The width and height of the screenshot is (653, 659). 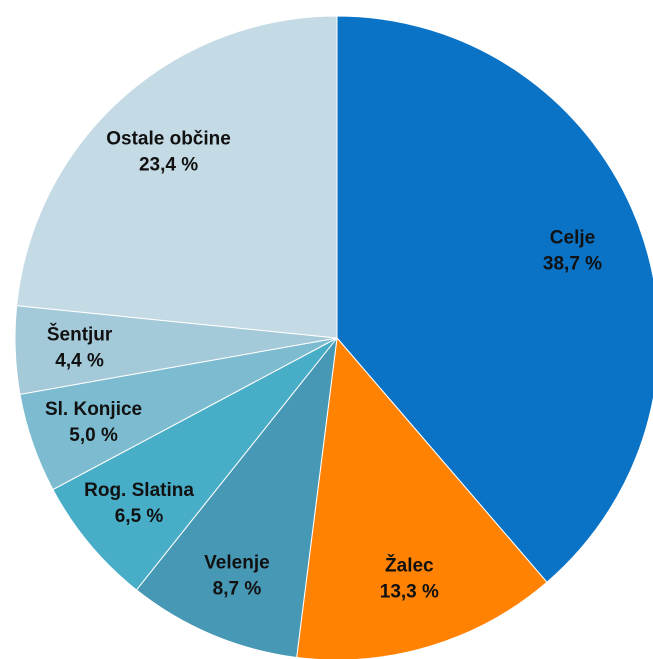 I want to click on slice-label: Velenje, so click(x=237, y=562).